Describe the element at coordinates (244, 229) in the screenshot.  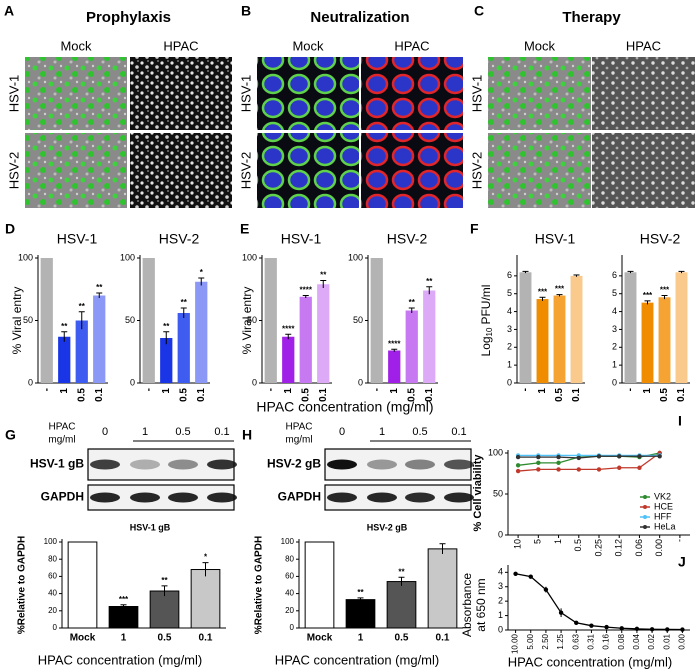
I see `panel-letter: E` at that location.